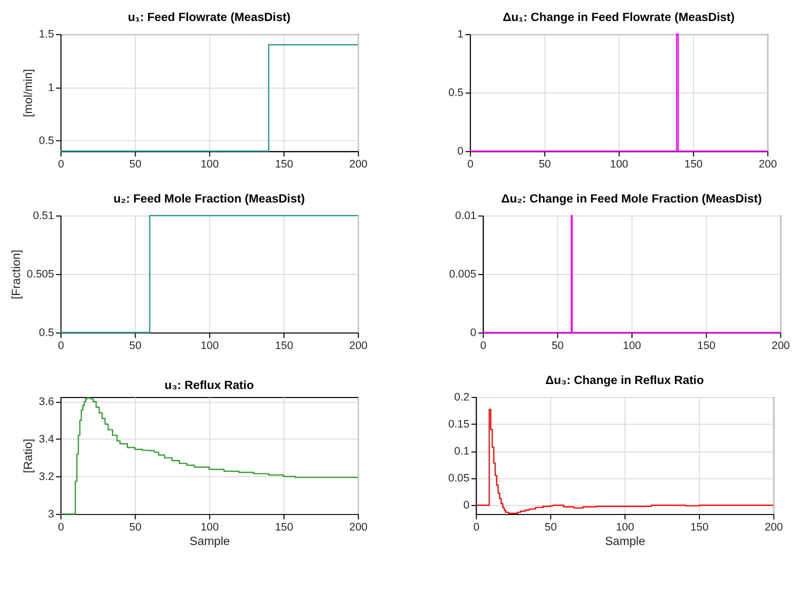 This screenshot has height=603, width=805. What do you see at coordinates (462, 452) in the screenshot?
I see `y-tick-label: 0.1` at bounding box center [462, 452].